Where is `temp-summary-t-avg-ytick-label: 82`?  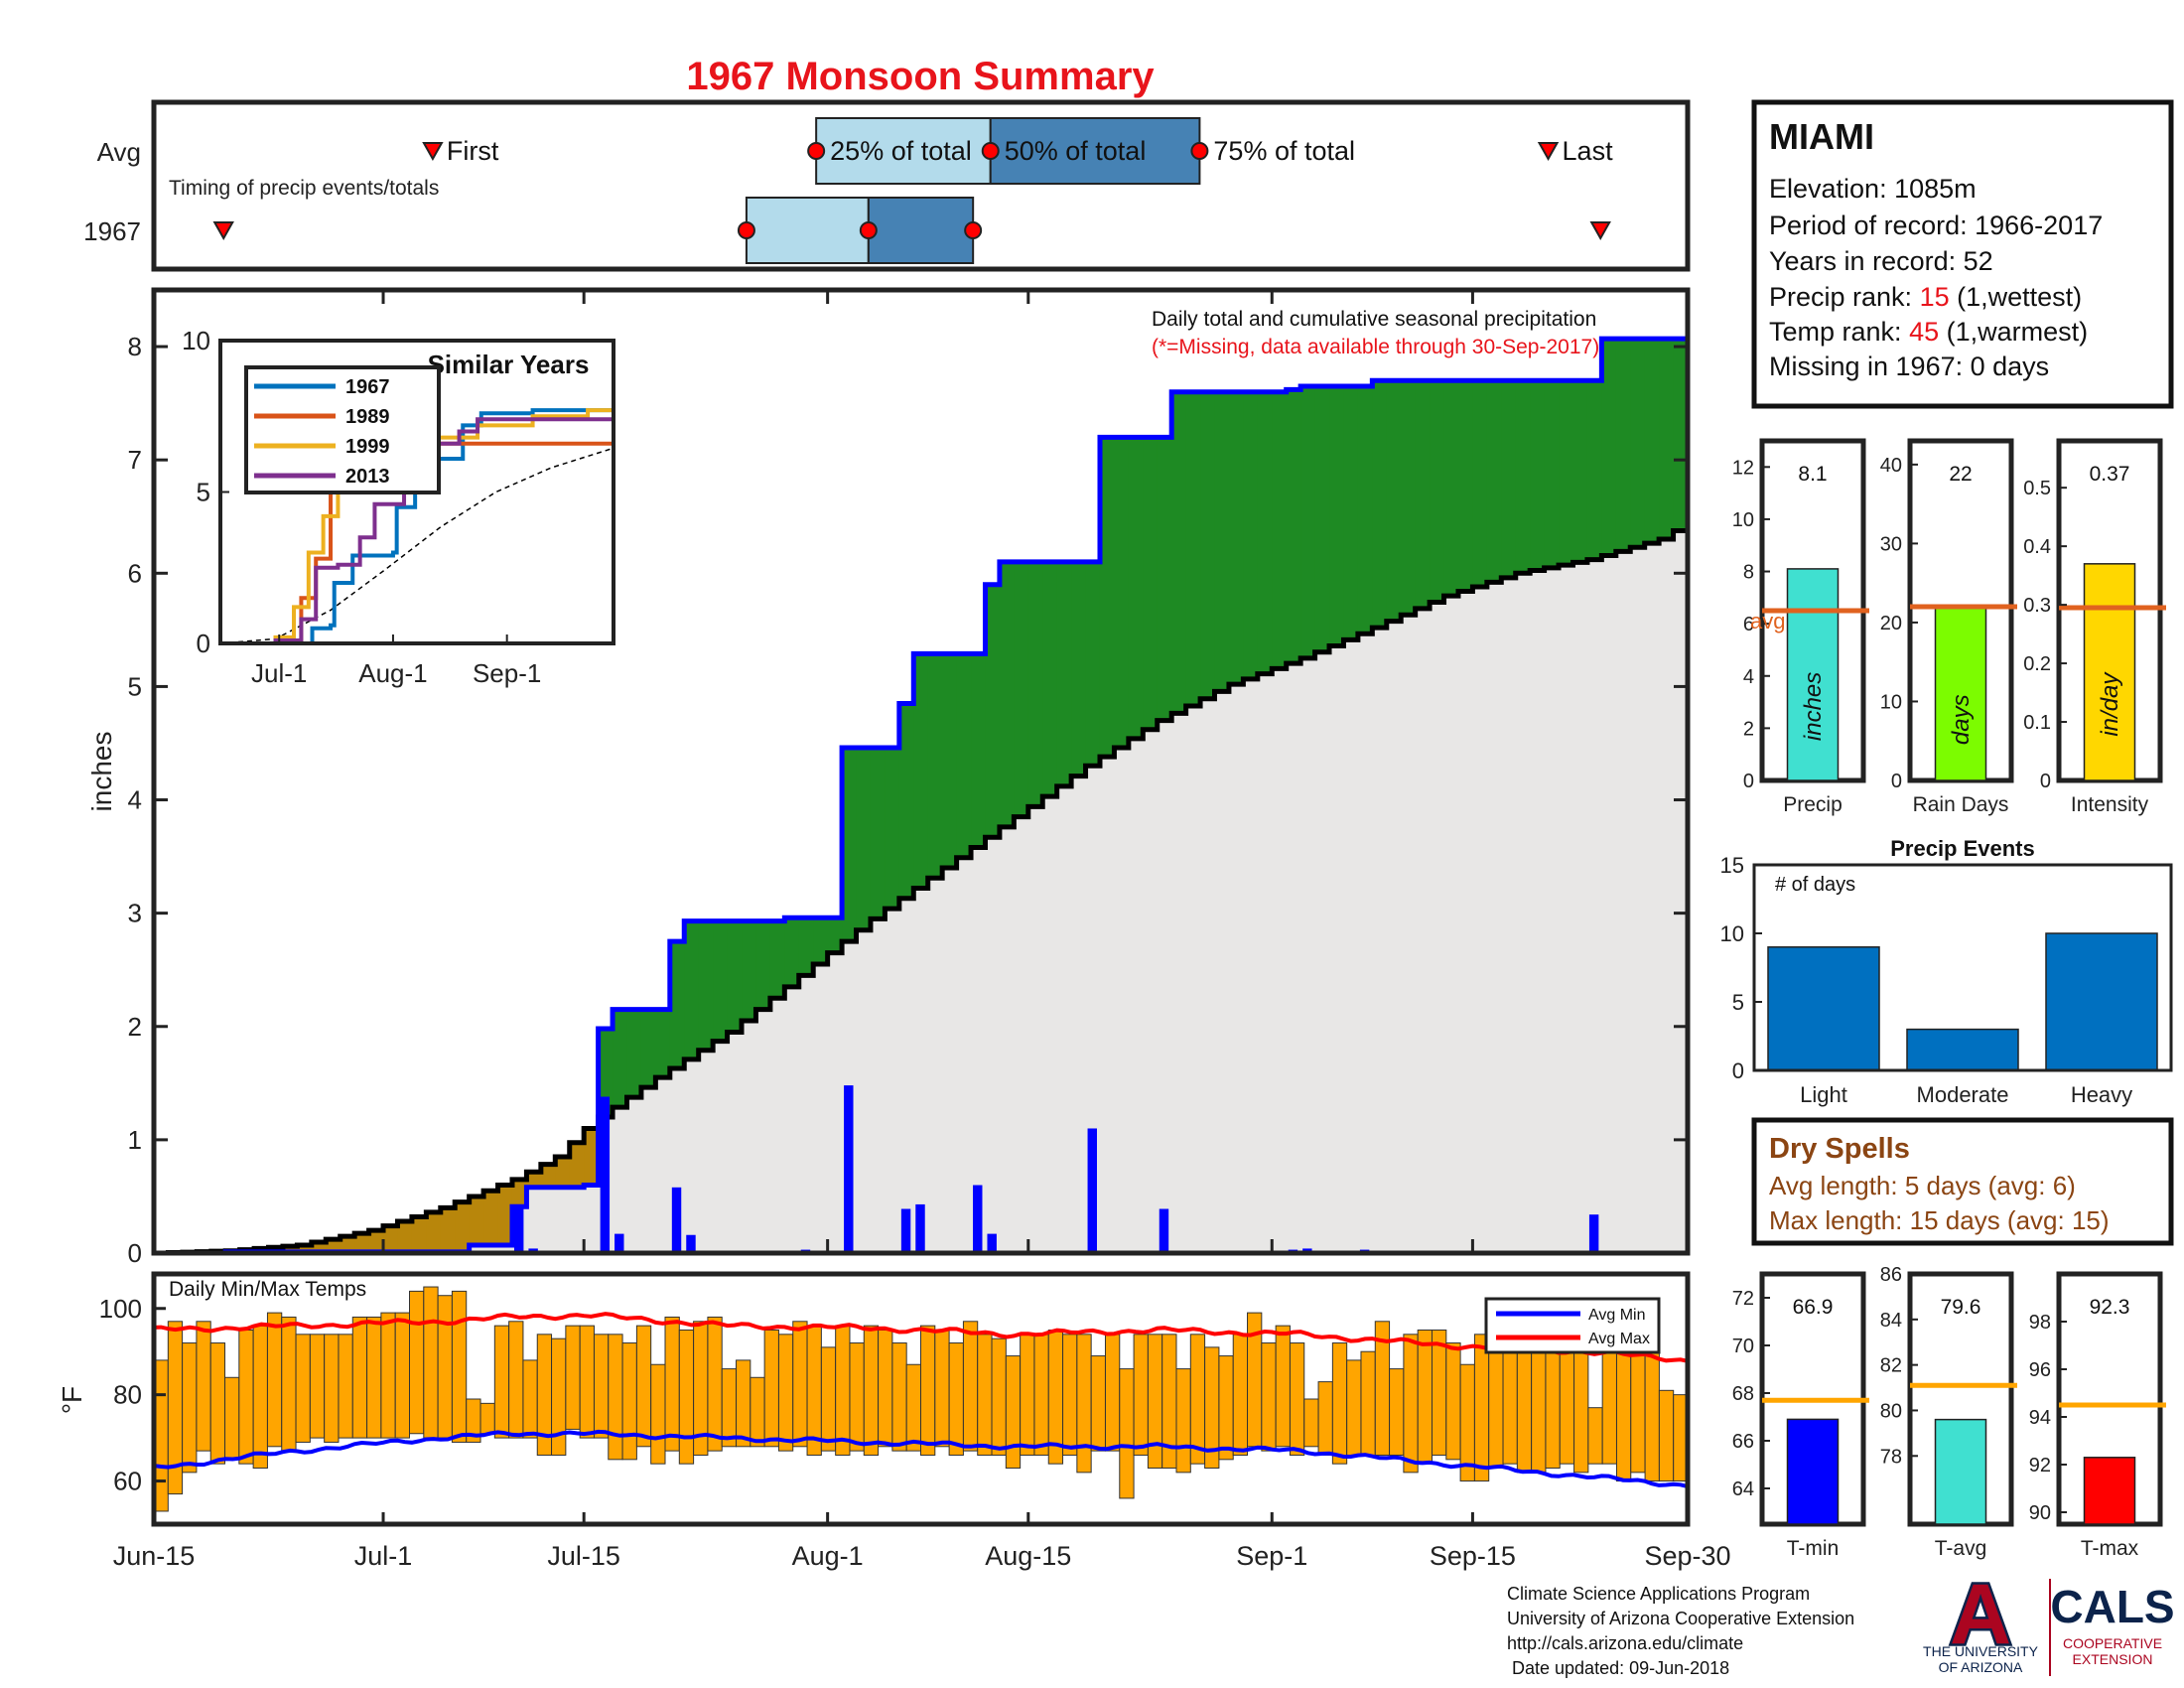
temp-summary-t-avg-ytick-label: 82 is located at coordinates (1891, 1366).